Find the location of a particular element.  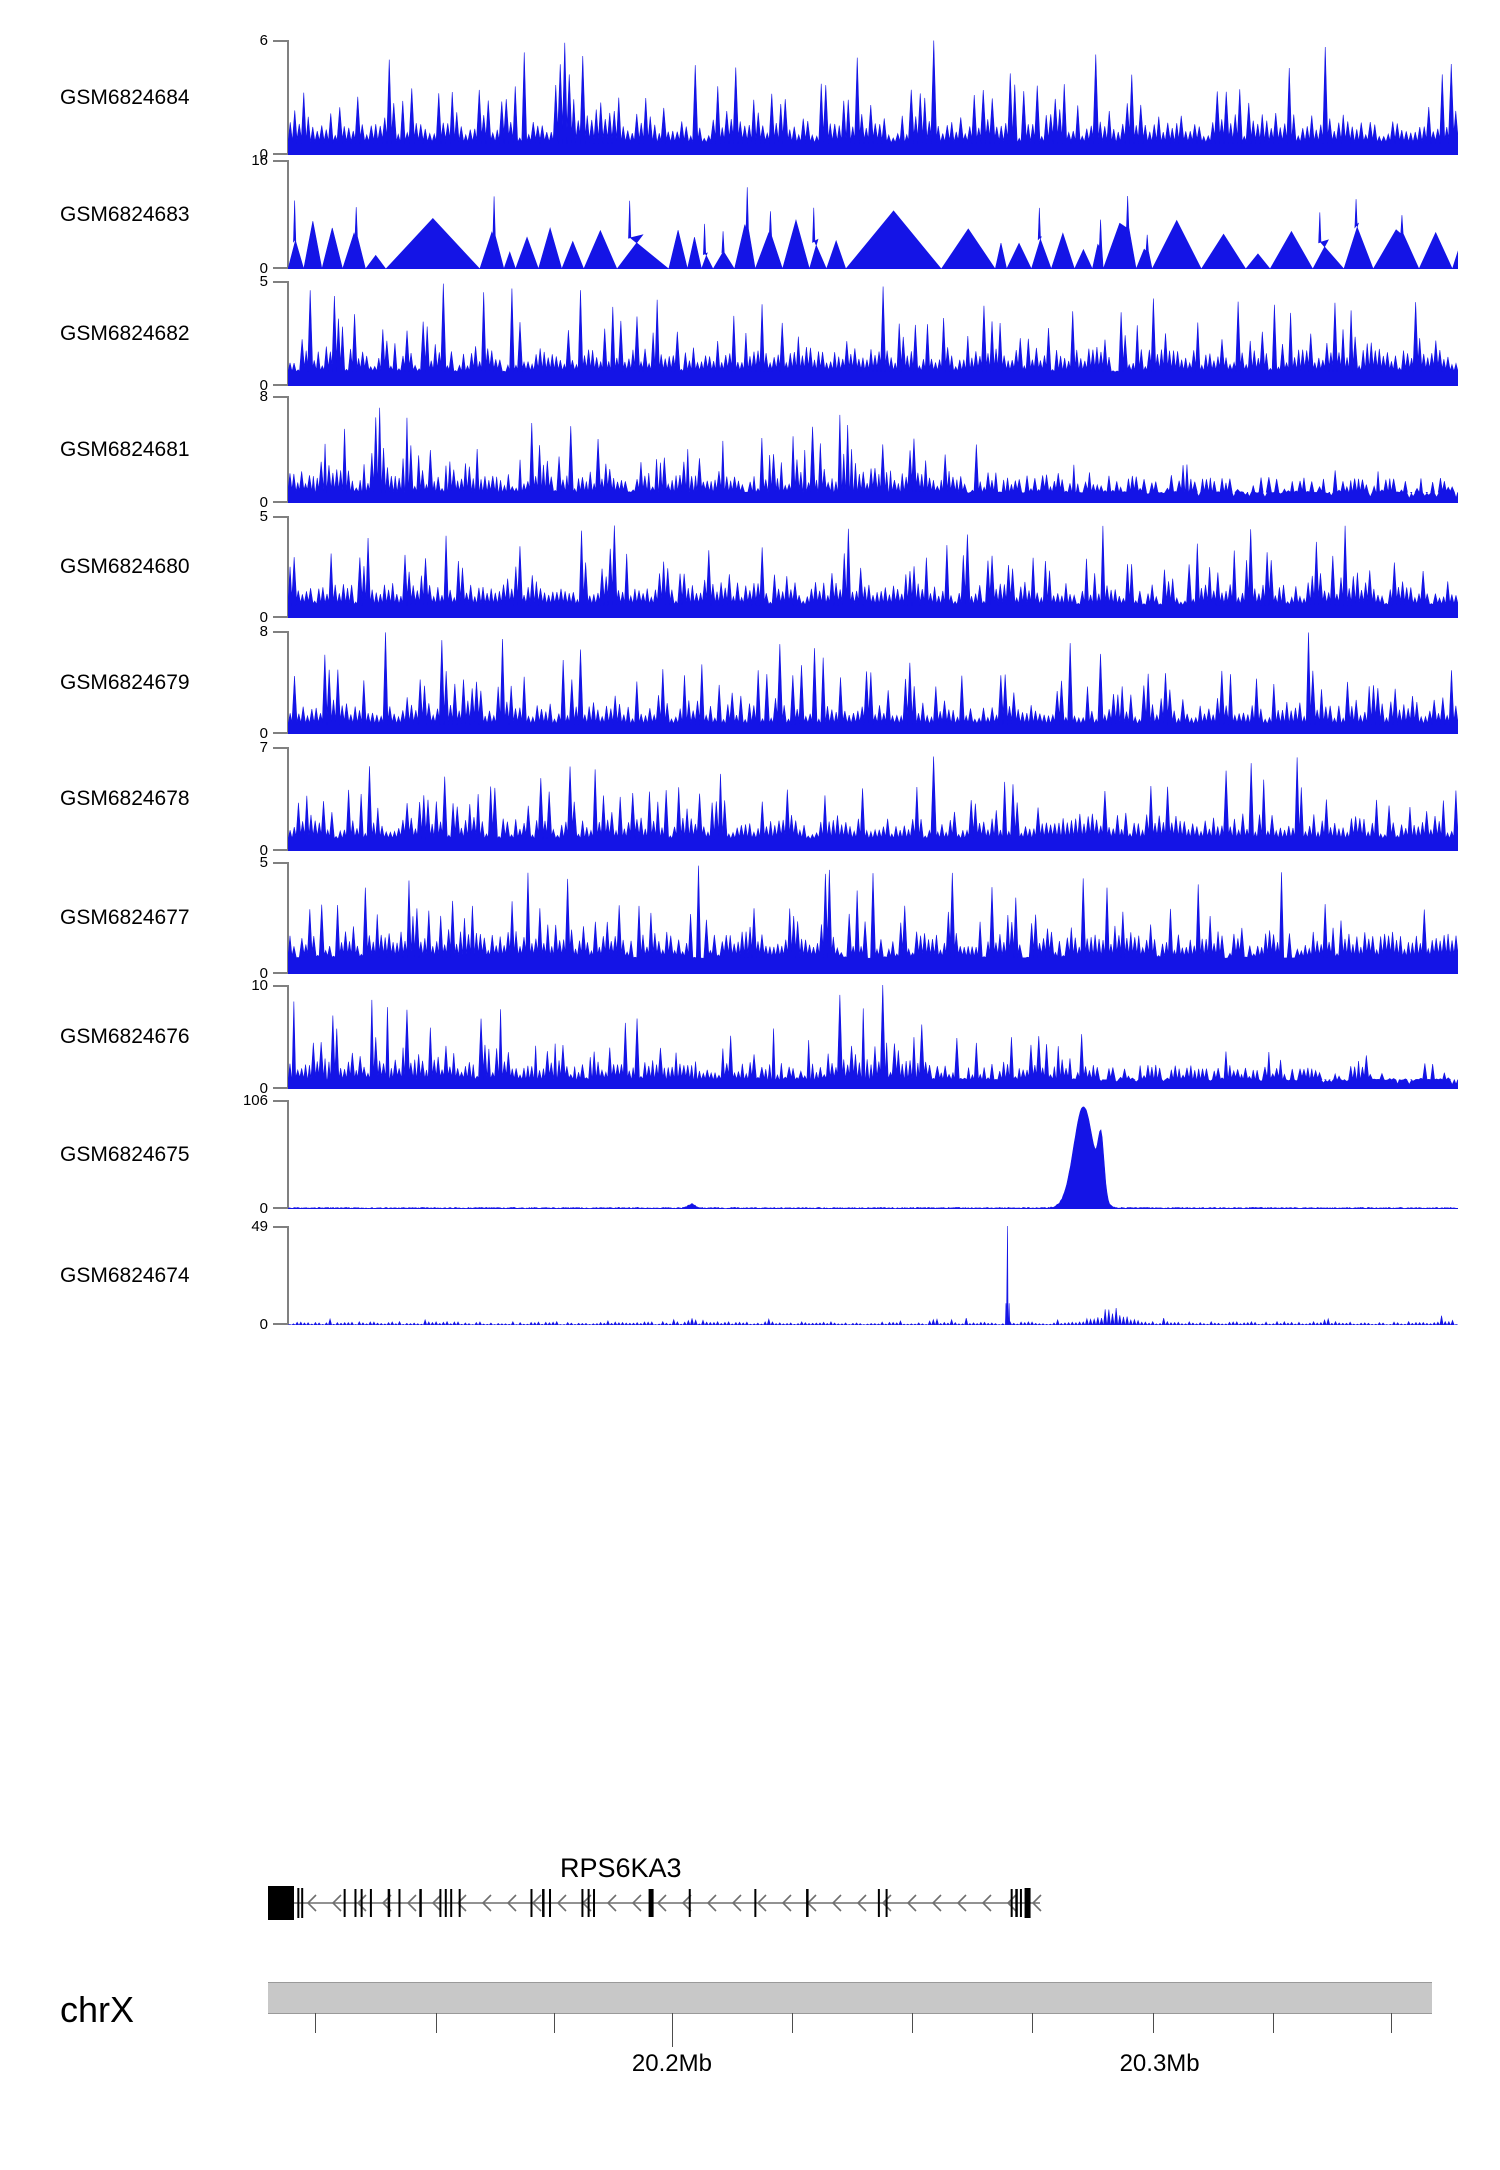

y-axis-max-label: 49 is located at coordinates (259, 1226).